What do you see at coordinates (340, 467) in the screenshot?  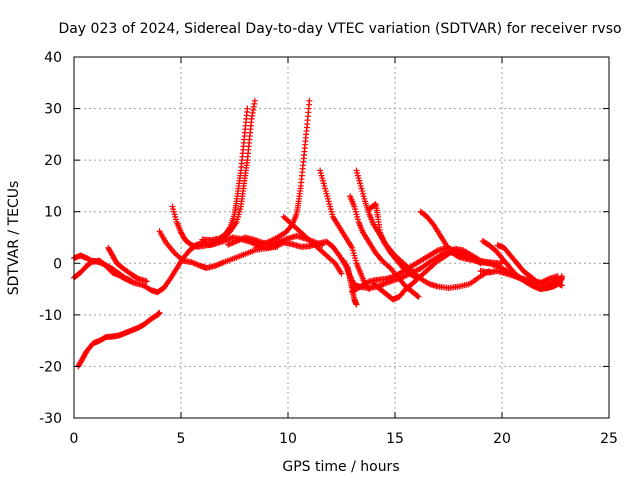 I see `x-axis-label: GPS time / hours` at bounding box center [340, 467].